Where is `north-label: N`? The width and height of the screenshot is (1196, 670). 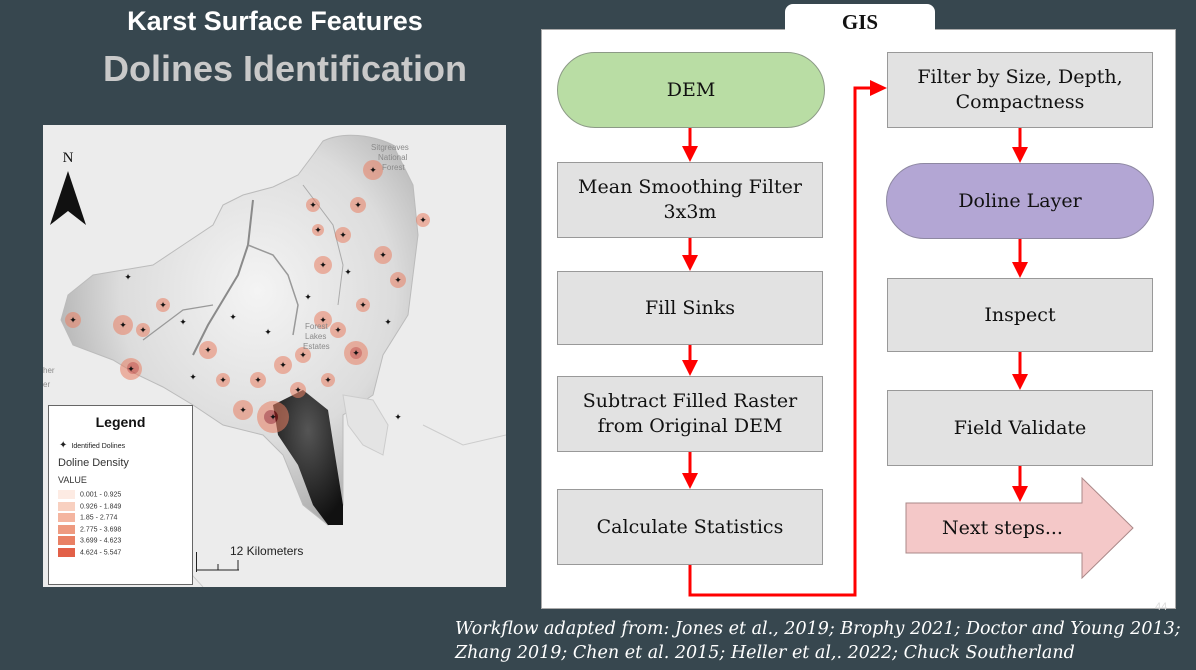
north-label: N is located at coordinates (68, 158).